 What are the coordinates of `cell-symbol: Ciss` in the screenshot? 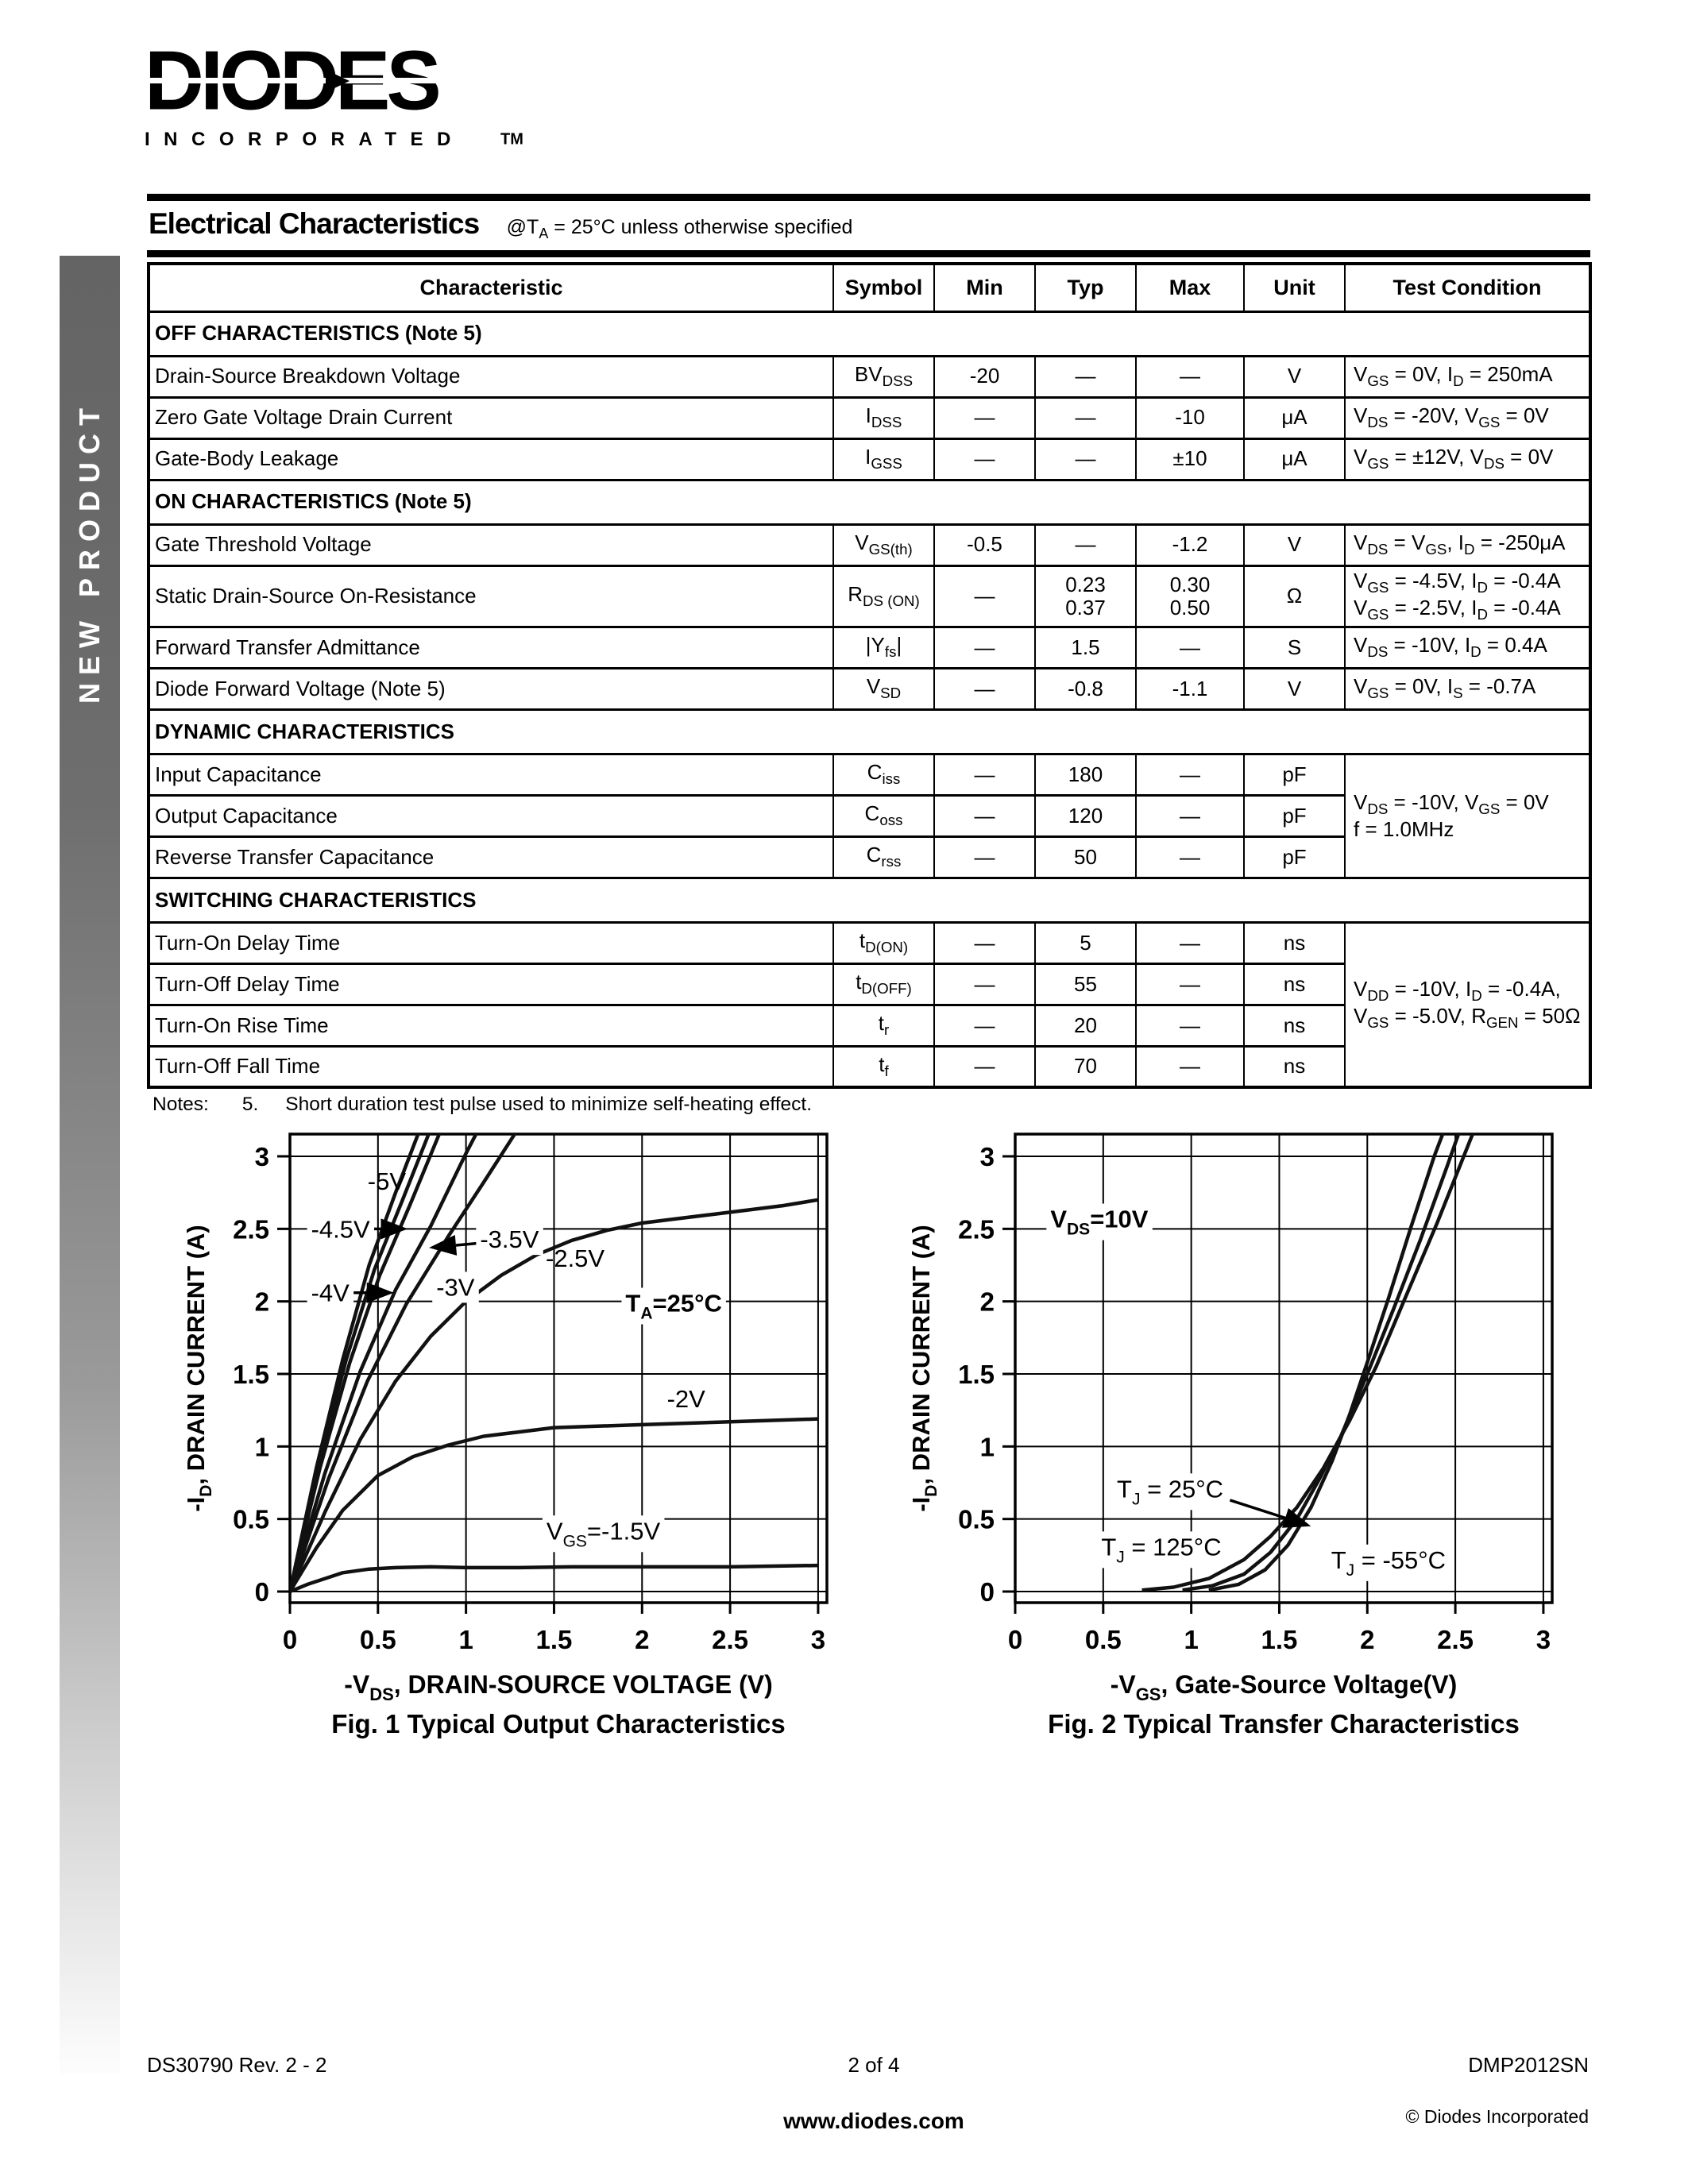 It's located at (883, 774).